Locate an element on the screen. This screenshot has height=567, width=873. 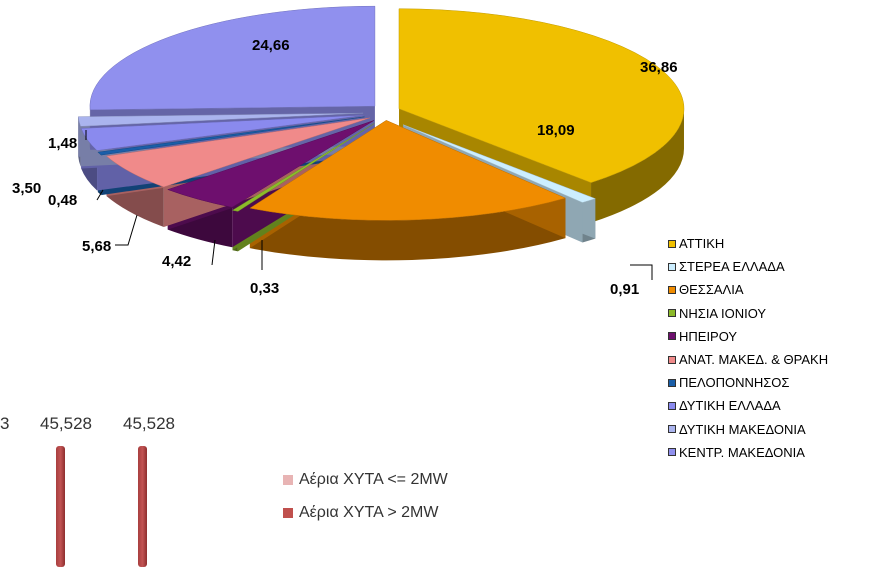
legend-item: ΗΠΕΙΡΟΥ is located at coordinates (748, 336).